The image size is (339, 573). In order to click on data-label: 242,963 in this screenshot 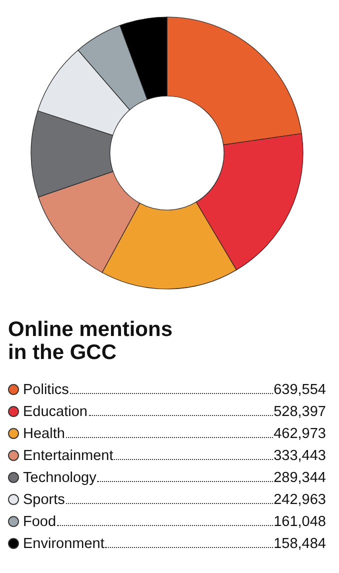, I will do `click(300, 500)`.